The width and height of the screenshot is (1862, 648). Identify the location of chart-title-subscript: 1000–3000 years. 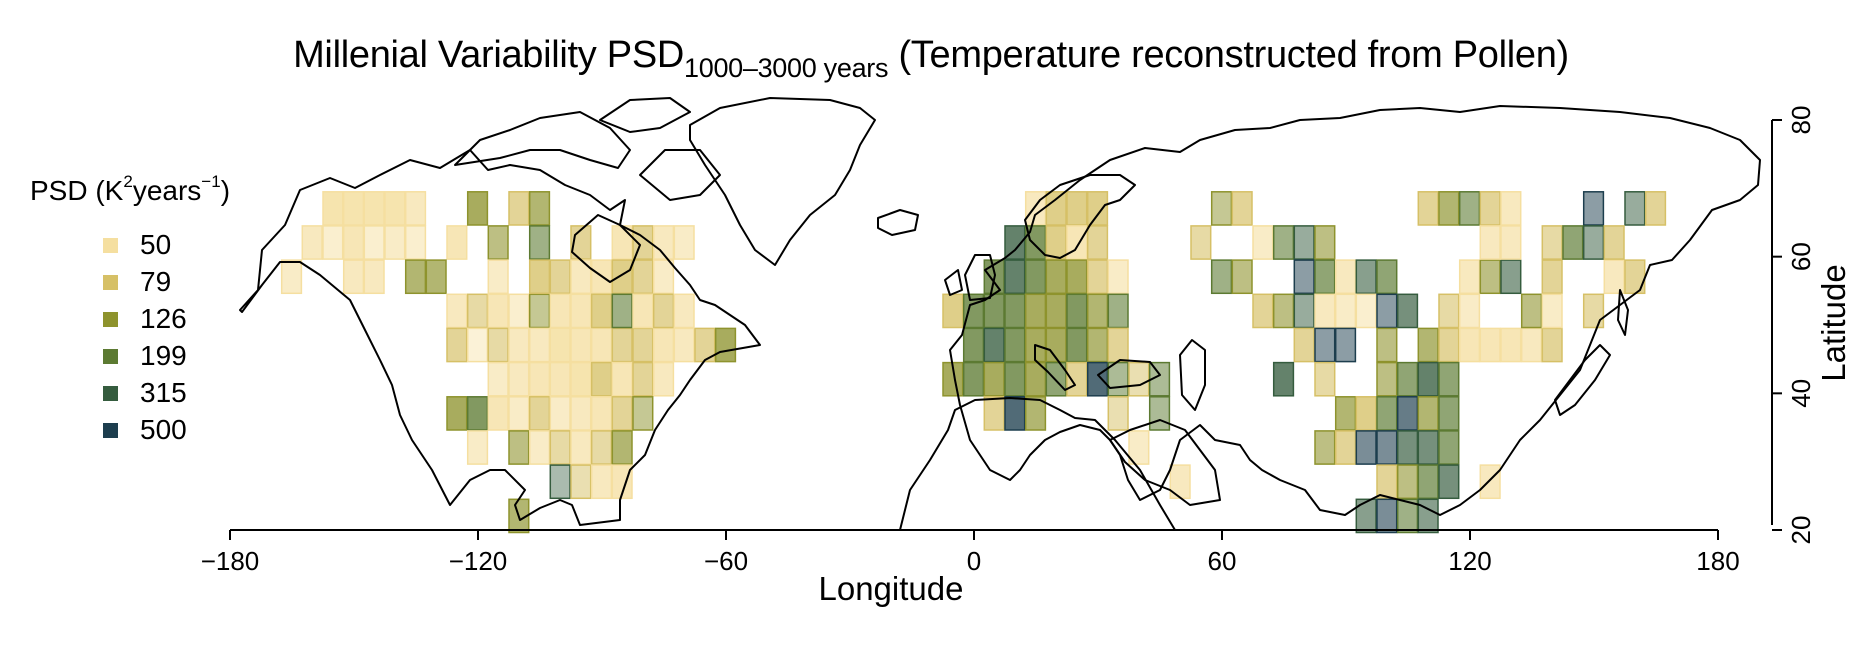
(786, 68).